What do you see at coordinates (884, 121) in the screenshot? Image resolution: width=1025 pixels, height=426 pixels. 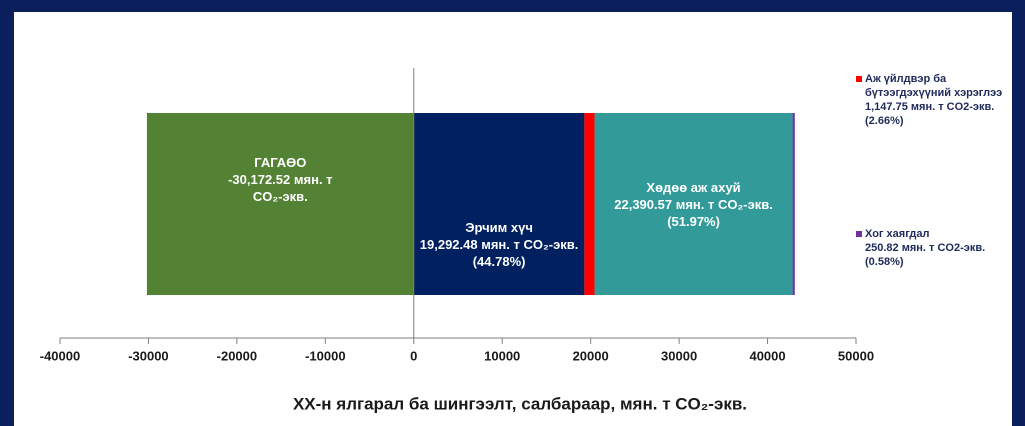 I see `share: (2.66%)` at bounding box center [884, 121].